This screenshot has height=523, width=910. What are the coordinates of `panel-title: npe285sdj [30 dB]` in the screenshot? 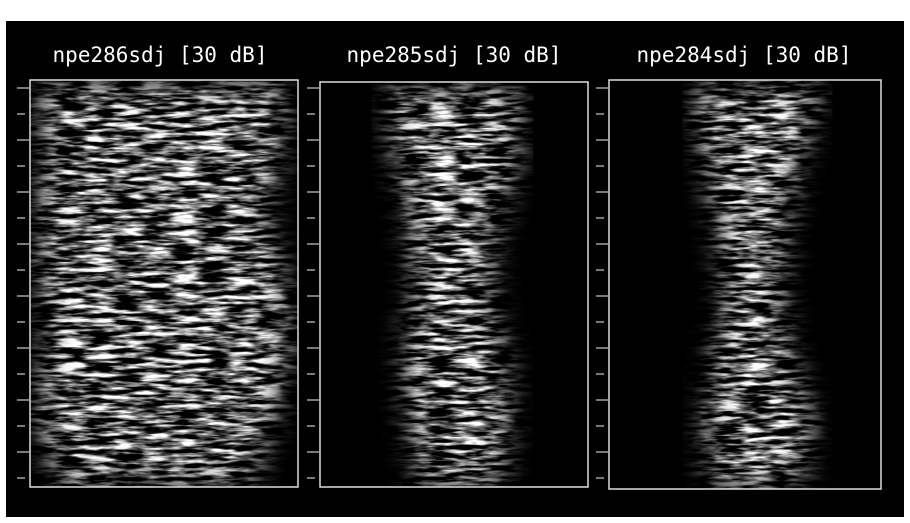 It's located at (454, 55).